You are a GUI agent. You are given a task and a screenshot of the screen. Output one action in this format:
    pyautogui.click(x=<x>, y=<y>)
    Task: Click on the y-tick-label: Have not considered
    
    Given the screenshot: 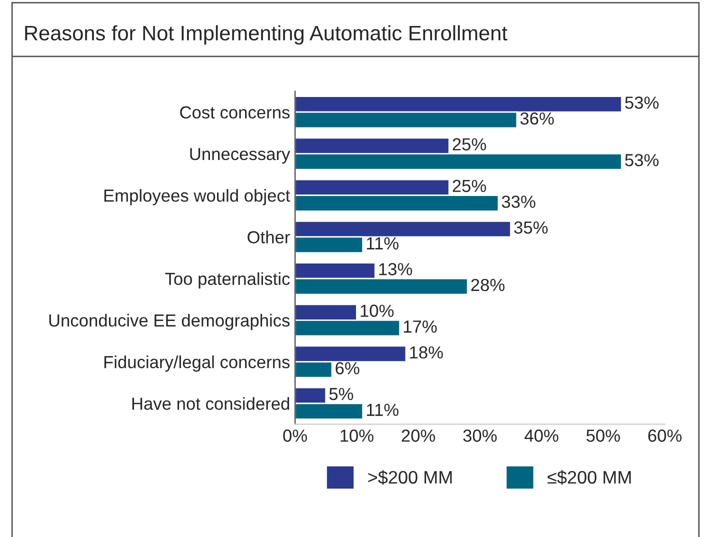 What is the action you would take?
    pyautogui.click(x=211, y=403)
    